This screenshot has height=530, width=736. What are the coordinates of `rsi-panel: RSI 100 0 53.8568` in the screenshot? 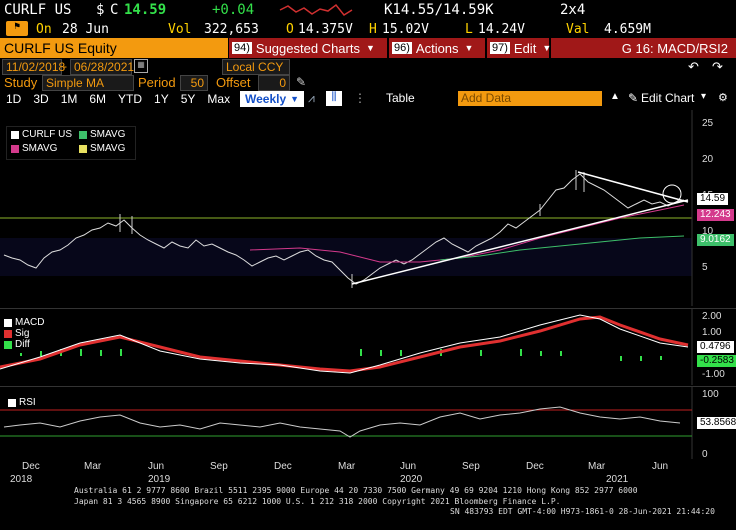 It's located at (368, 423).